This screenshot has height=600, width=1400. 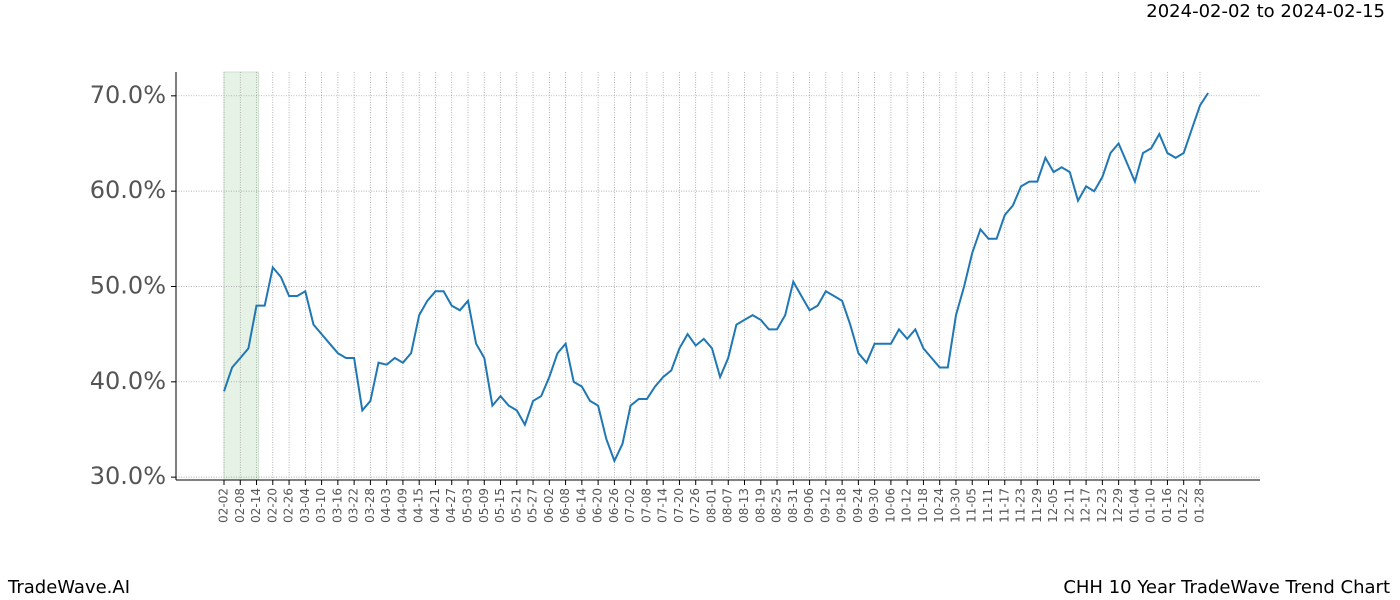 What do you see at coordinates (500, 505) in the screenshot?
I see `x-tick-label: 05-15` at bounding box center [500, 505].